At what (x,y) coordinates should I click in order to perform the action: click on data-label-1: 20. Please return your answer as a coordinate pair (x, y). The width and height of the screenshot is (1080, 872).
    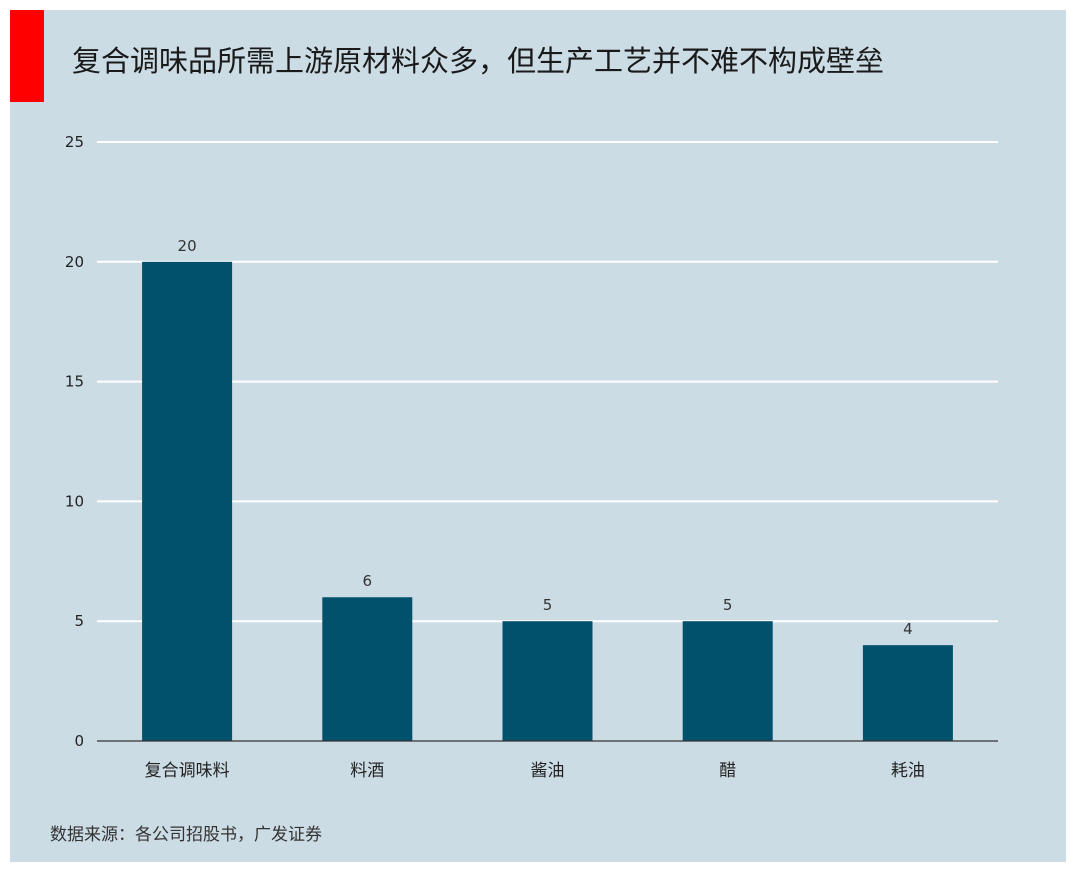
    Looking at the image, I should click on (187, 246).